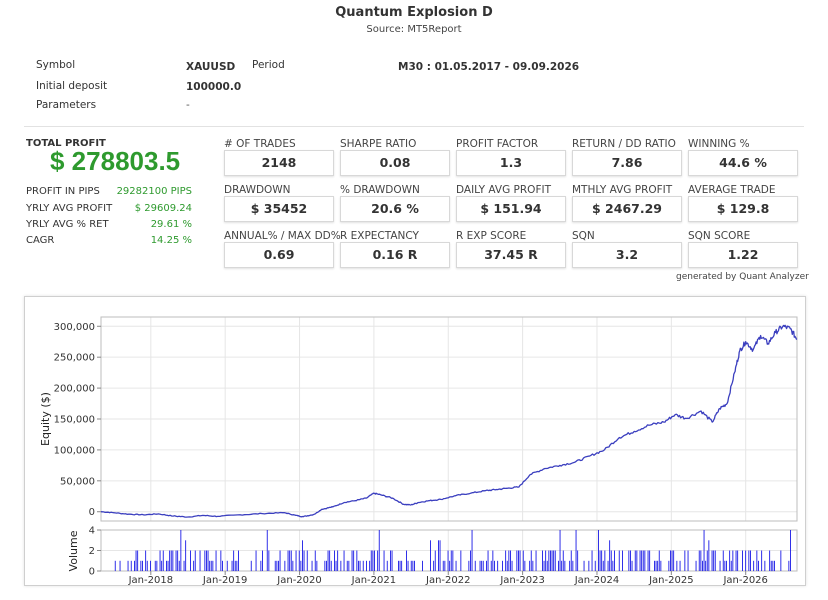 The height and width of the screenshot is (600, 828). What do you see at coordinates (622, 190) in the screenshot?
I see `stat-label-mthly-avg: MTHLY AVG PROFIT` at bounding box center [622, 190].